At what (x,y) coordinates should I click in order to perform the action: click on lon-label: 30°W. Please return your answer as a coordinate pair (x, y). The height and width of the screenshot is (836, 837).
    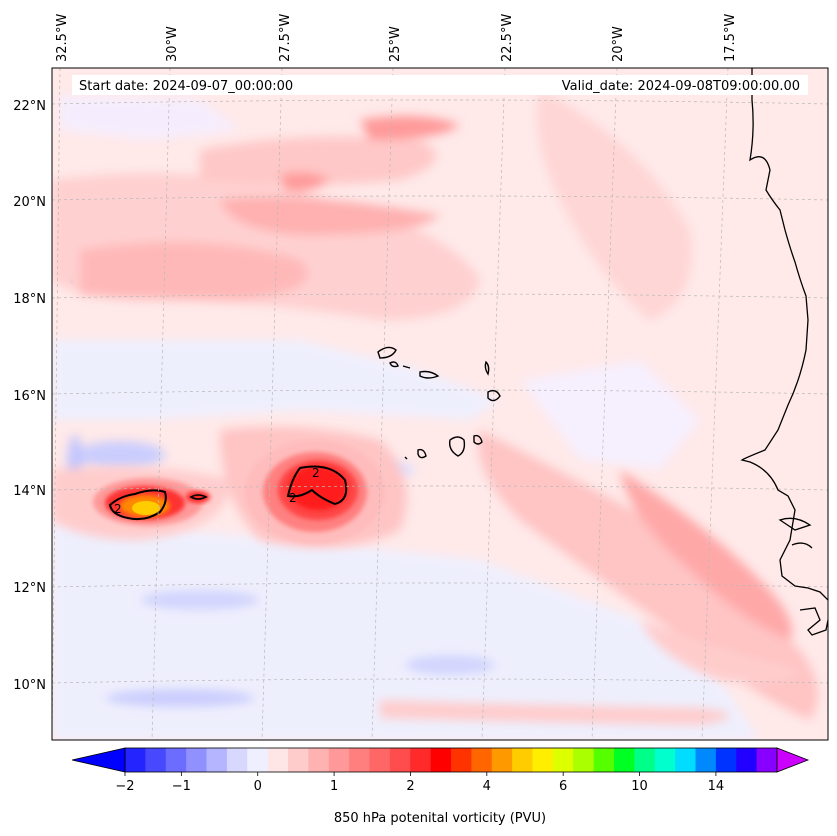
    Looking at the image, I should click on (172, 44).